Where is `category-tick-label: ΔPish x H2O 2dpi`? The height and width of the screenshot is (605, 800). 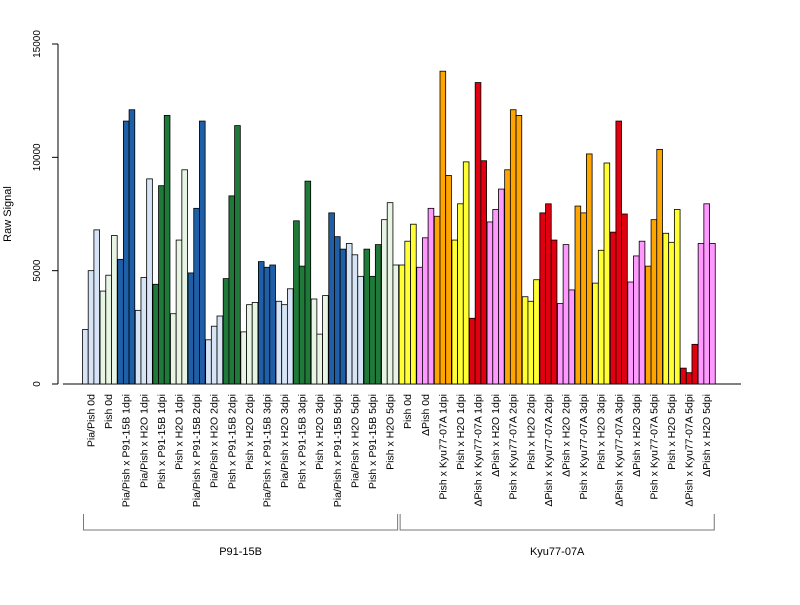
category-tick-label: ΔPish x H2O 2dpi is located at coordinates (566, 435).